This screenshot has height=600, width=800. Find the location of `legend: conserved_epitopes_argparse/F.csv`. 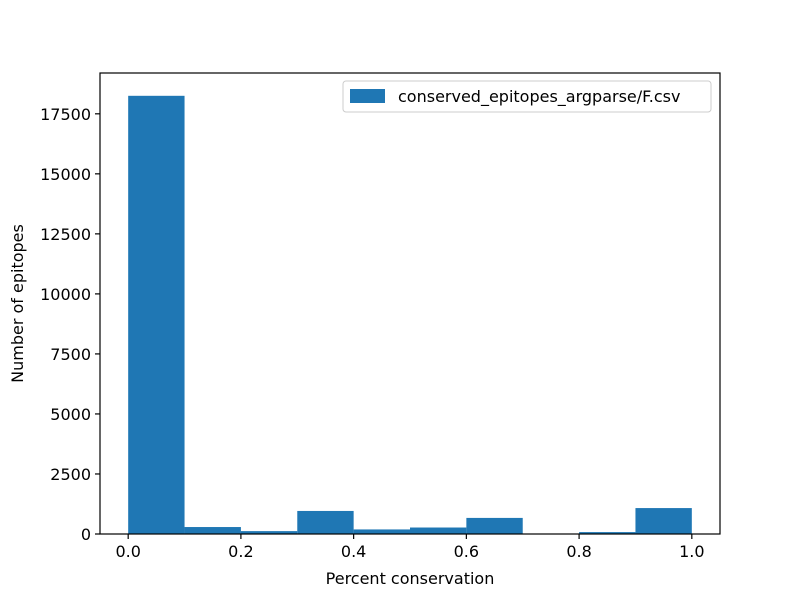

legend: conserved_epitopes_argparse/F.csv is located at coordinates (527, 96).